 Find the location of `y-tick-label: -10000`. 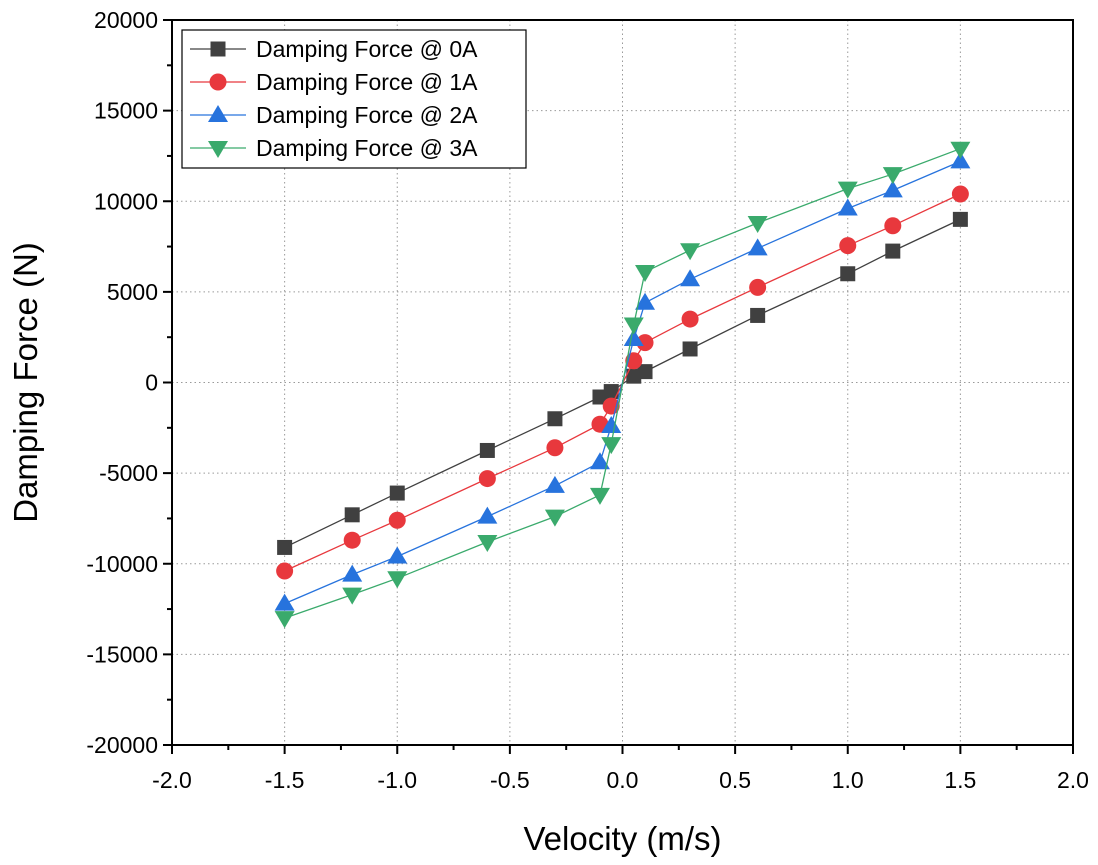

y-tick-label: -10000 is located at coordinates (122, 564).